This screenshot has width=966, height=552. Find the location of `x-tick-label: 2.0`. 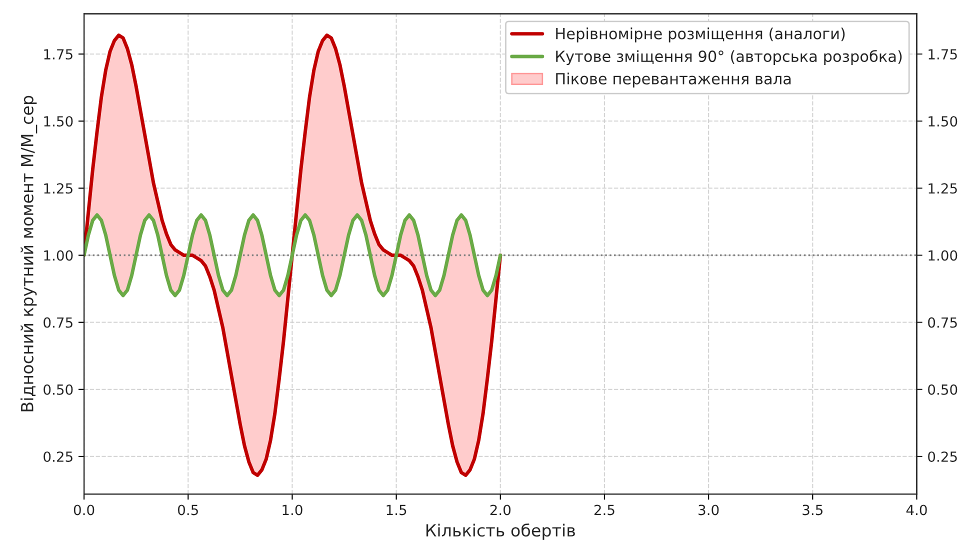

x-tick-label: 2.0 is located at coordinates (500, 510).